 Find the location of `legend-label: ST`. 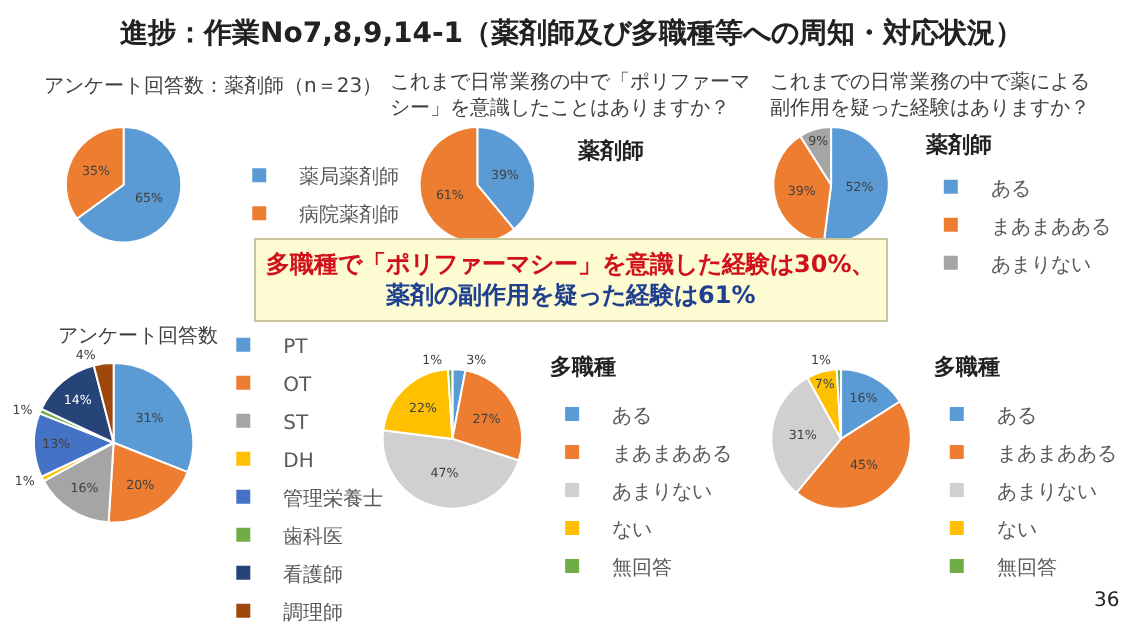

legend-label: ST is located at coordinates (296, 423).